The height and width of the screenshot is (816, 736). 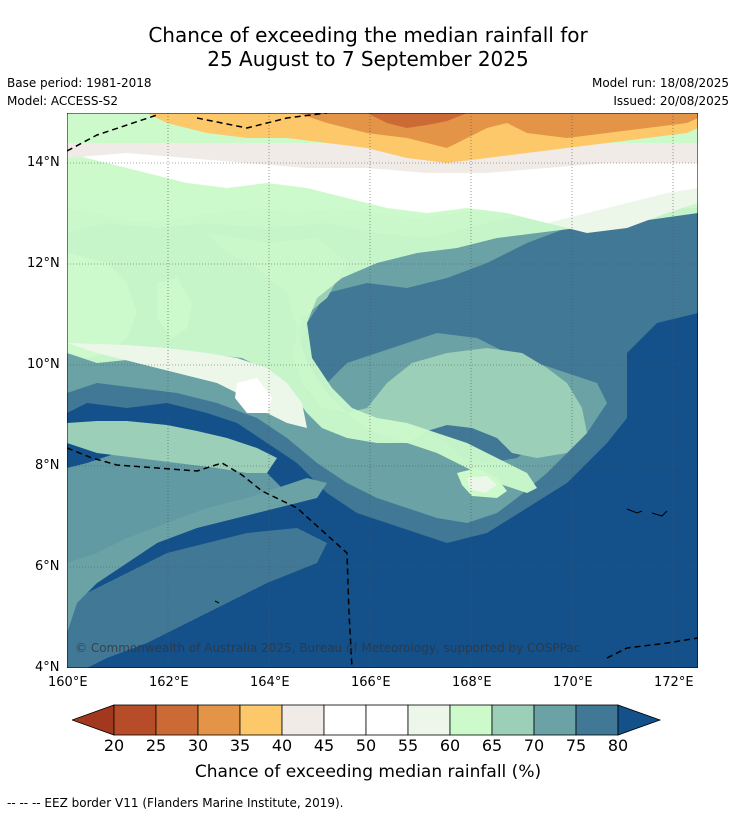 I want to click on model-run: Model run: 18/08/2025, so click(x=660, y=83).